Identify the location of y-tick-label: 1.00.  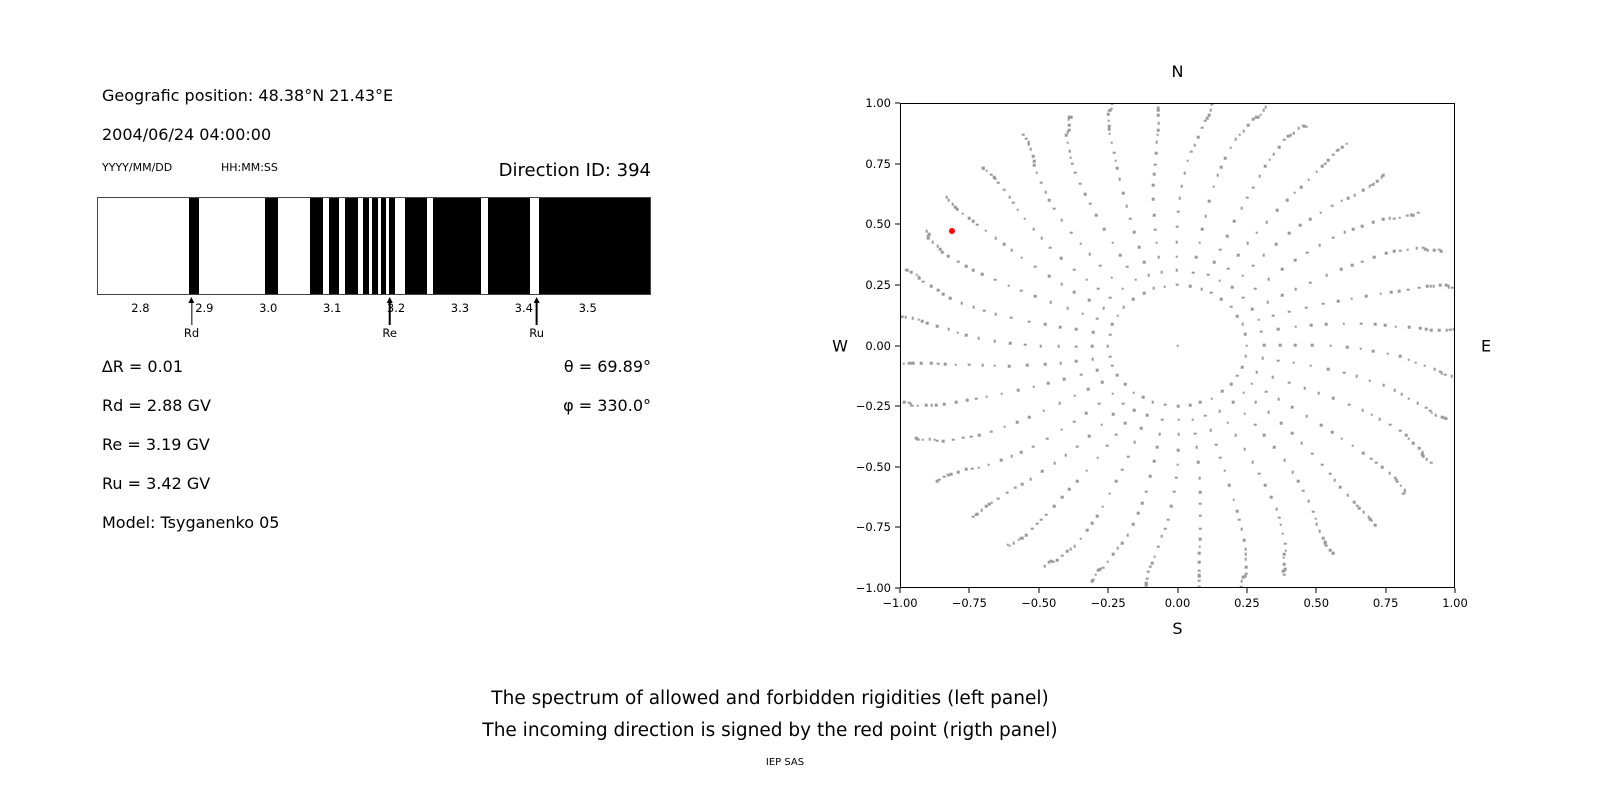
(878, 103).